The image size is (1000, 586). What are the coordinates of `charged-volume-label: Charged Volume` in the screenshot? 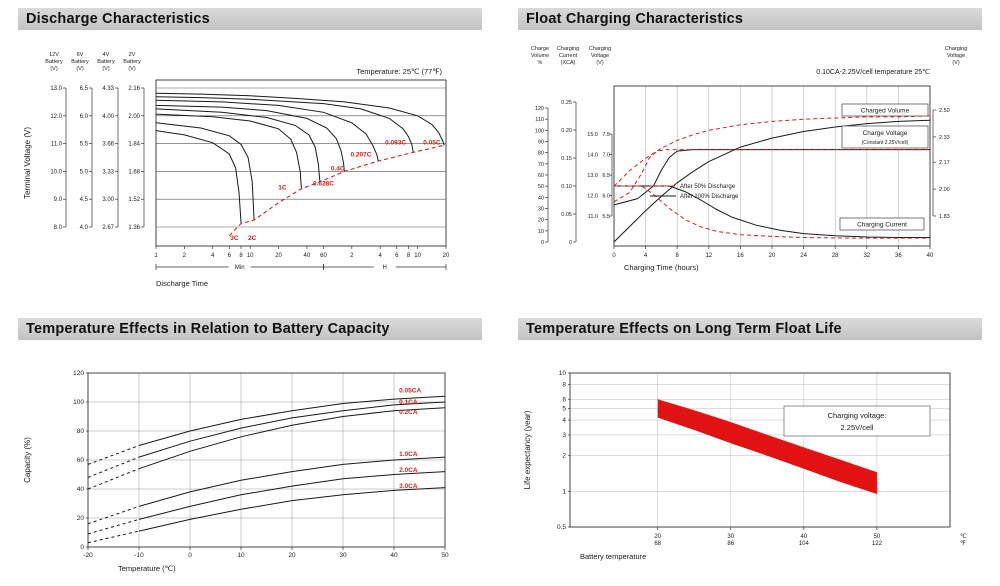 It's located at (885, 111).